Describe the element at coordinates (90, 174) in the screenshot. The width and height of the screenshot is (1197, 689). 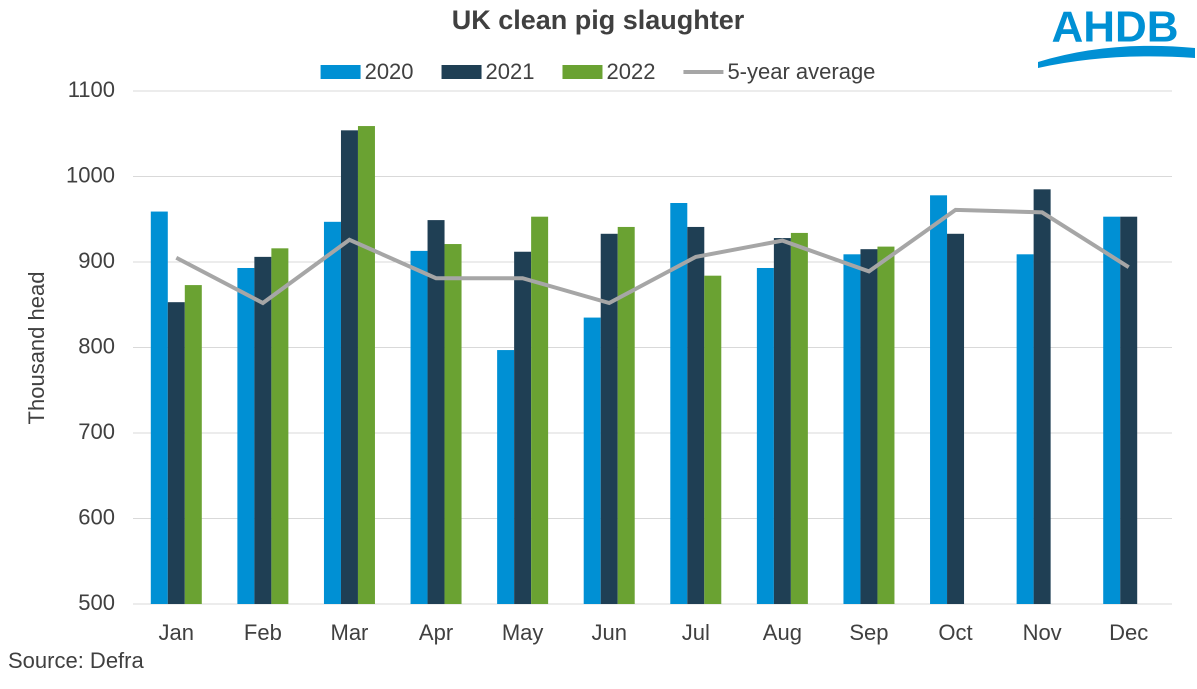
I see `y-tick-label: 1000` at that location.